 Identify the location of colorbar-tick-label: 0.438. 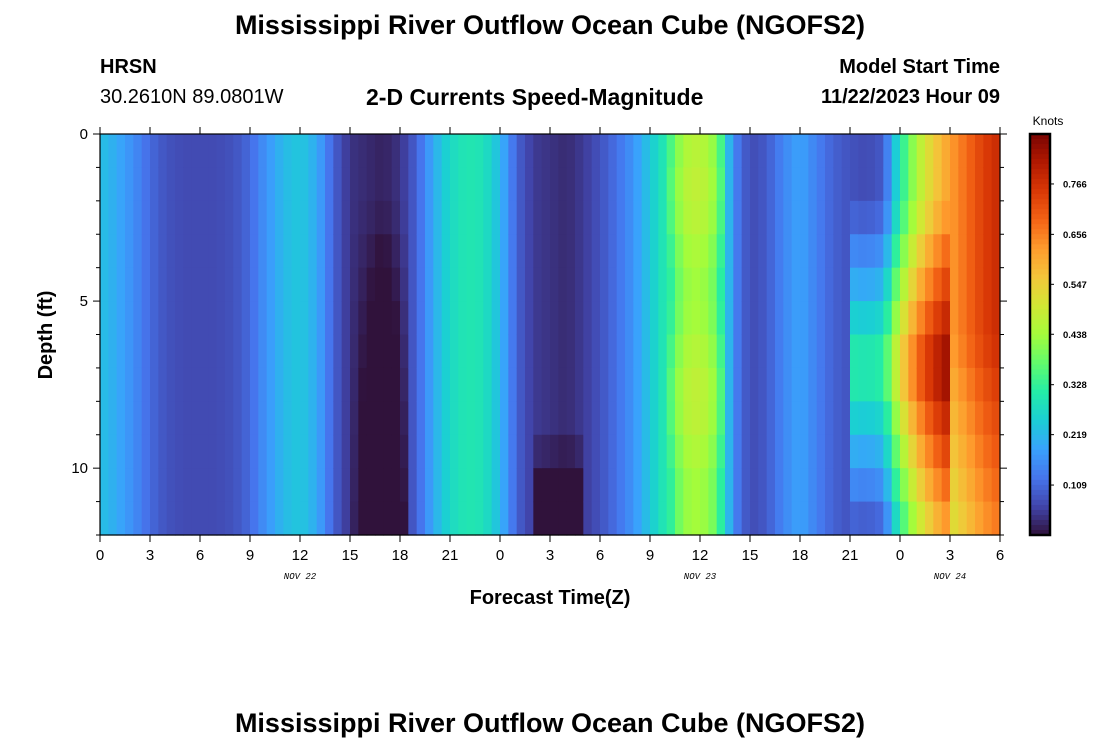
(1075, 335).